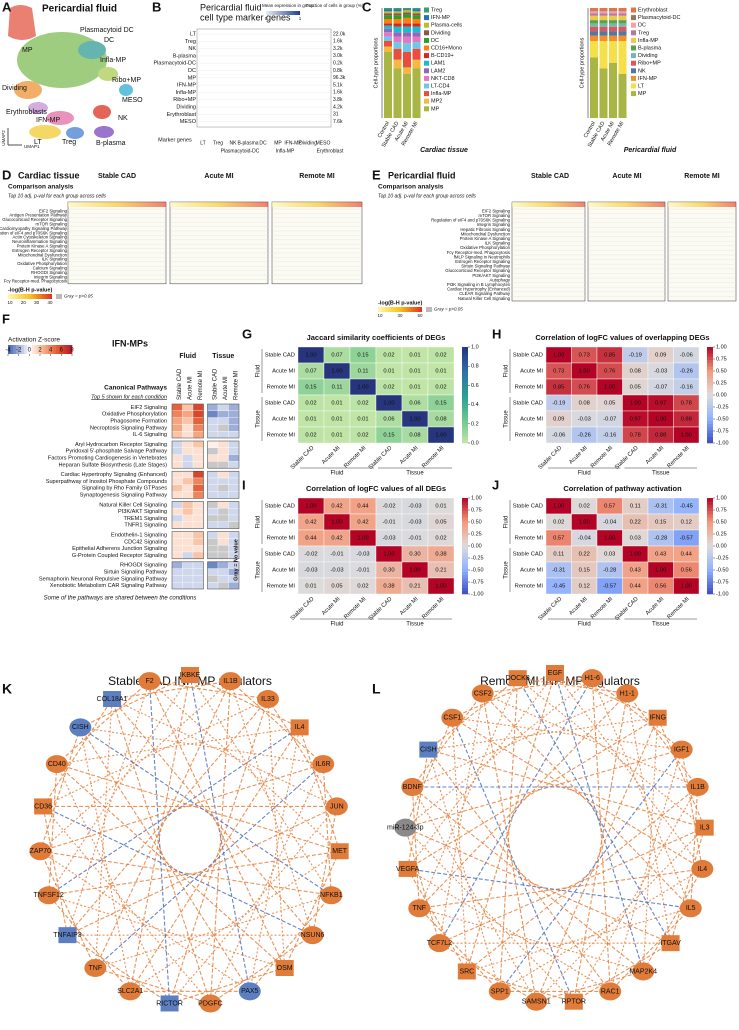  Describe the element at coordinates (135, 388) in the screenshot. I see `subtitle: Canonical Pathways` at that location.